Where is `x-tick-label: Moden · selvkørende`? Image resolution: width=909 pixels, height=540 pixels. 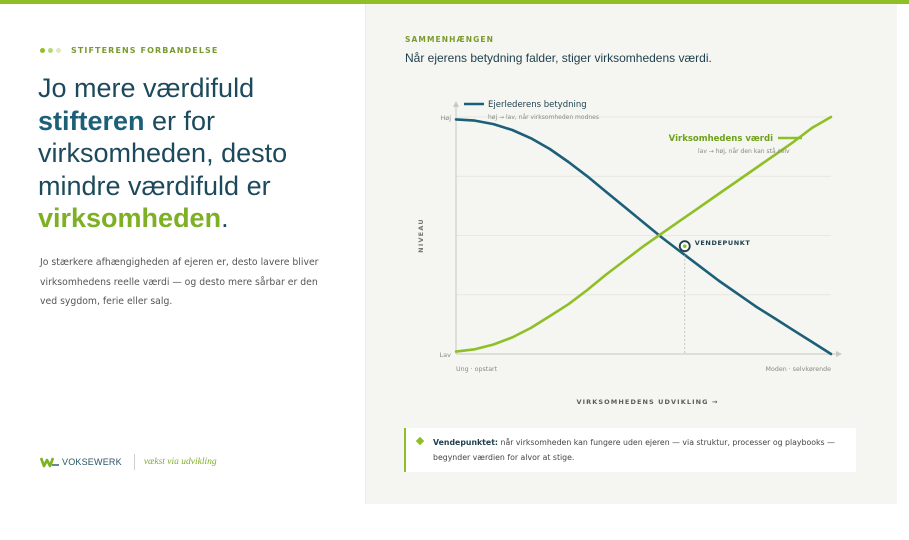 x-tick-label: Moden · selvkørende is located at coordinates (799, 369).